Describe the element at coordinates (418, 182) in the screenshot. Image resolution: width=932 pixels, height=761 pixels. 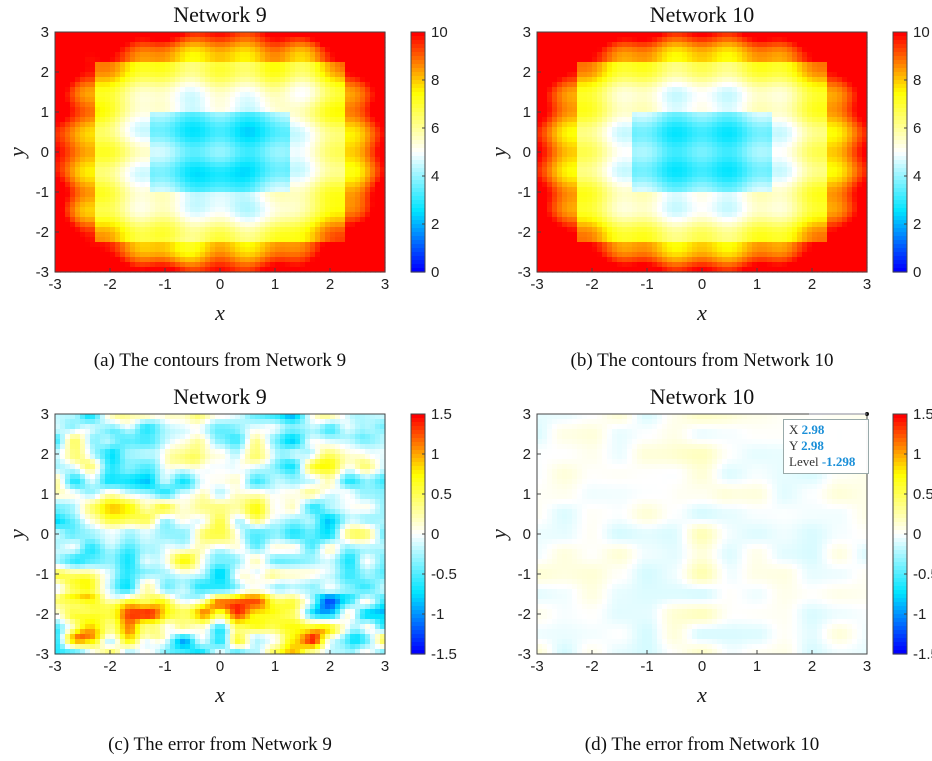
I see `colorbar-cell` at that location.